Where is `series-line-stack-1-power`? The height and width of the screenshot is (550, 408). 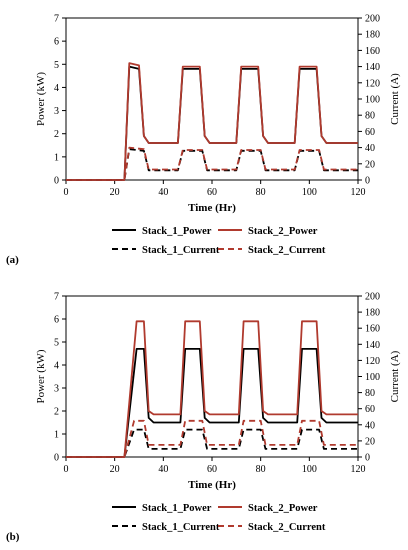
series-line-stack-1-power is located at coordinates (212, 402).